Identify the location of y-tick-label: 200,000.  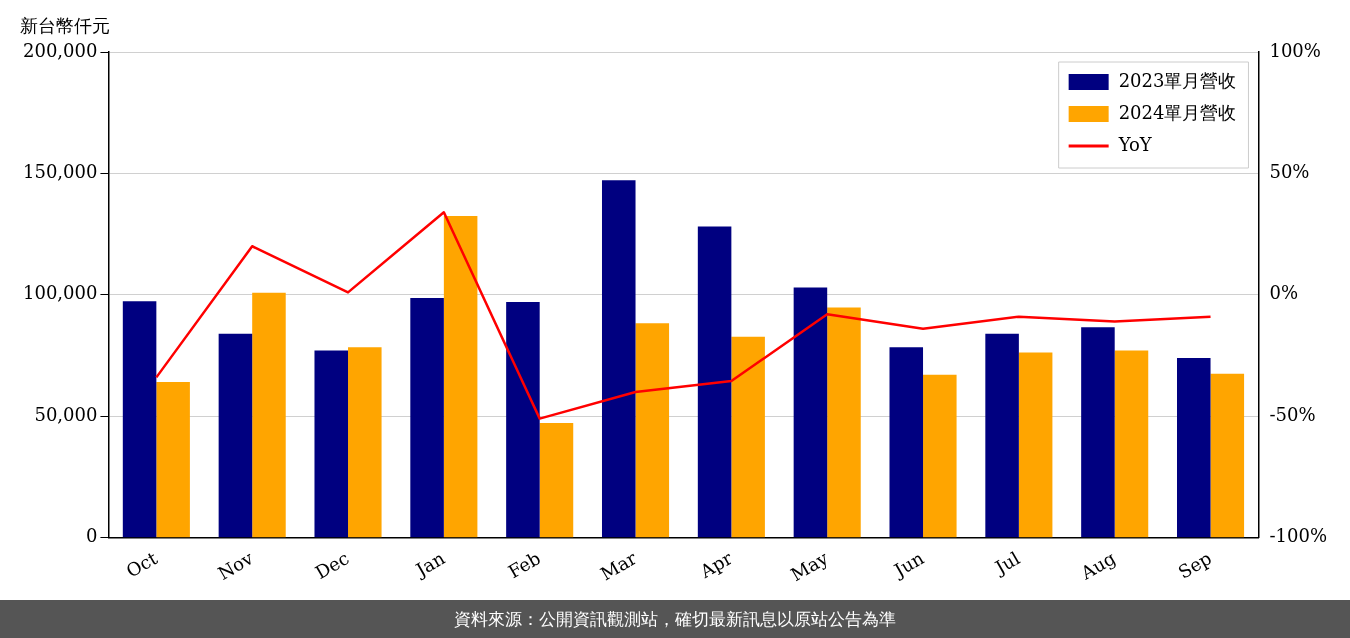
(60, 50).